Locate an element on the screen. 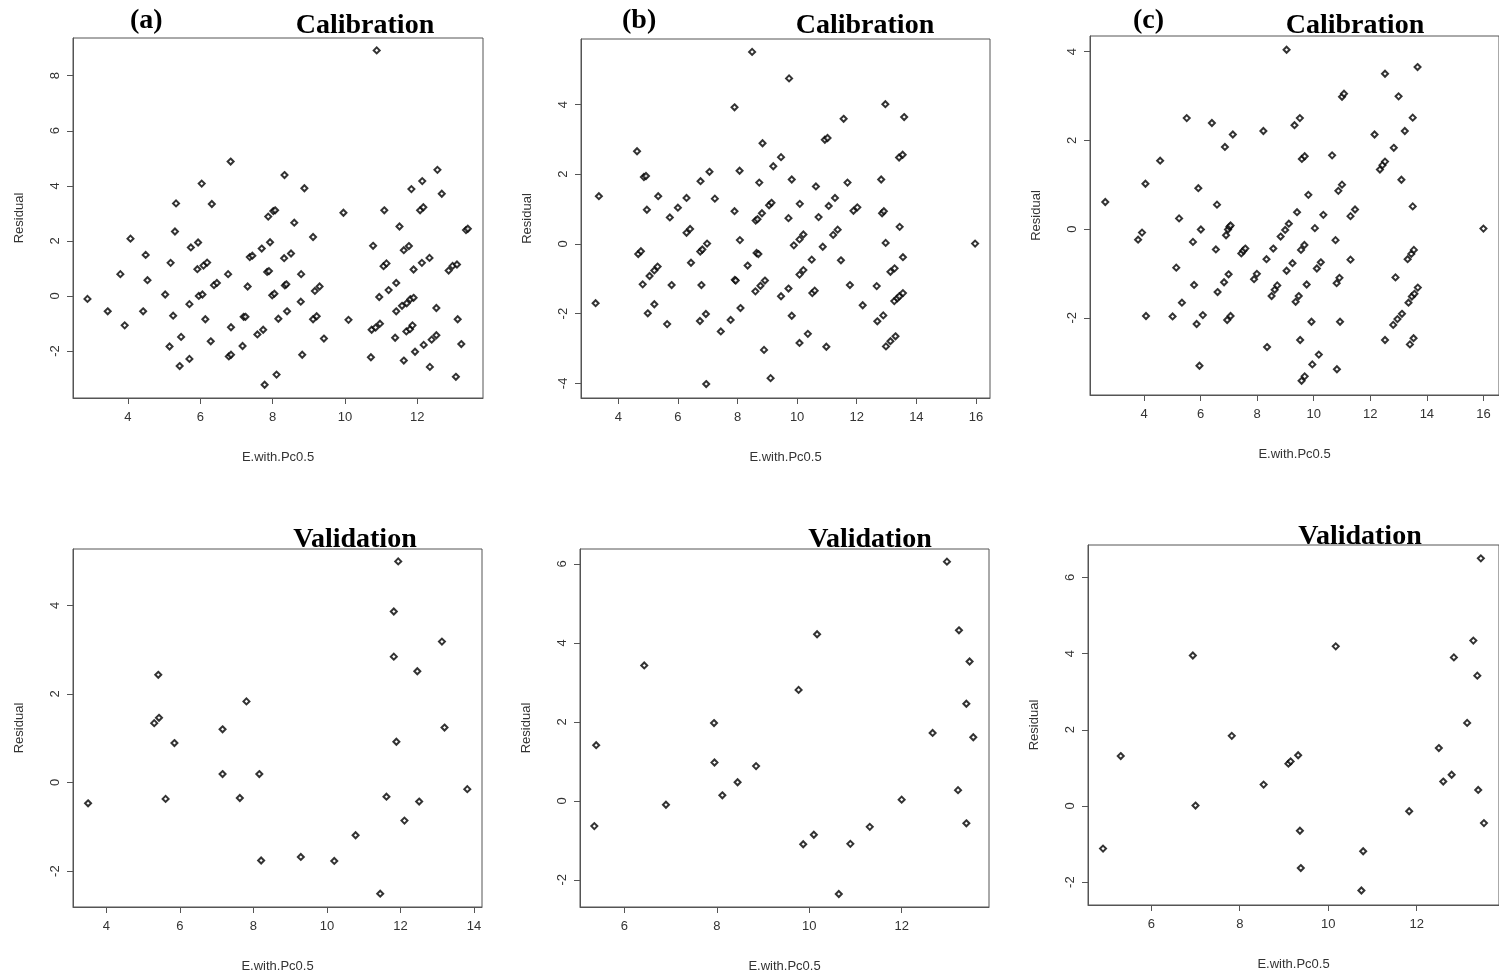 The height and width of the screenshot is (977, 1499). text: (b) is located at coordinates (639, 18).